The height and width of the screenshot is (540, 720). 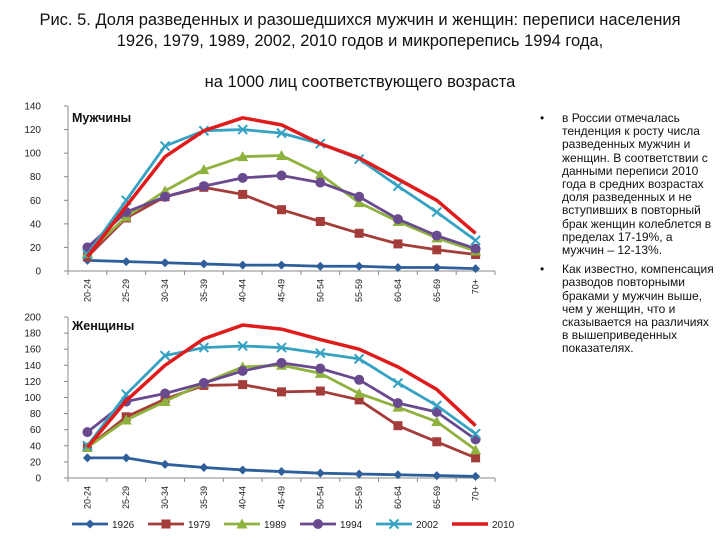 What do you see at coordinates (36, 248) in the screenshot?
I see `y-tick-label: 20` at bounding box center [36, 248].